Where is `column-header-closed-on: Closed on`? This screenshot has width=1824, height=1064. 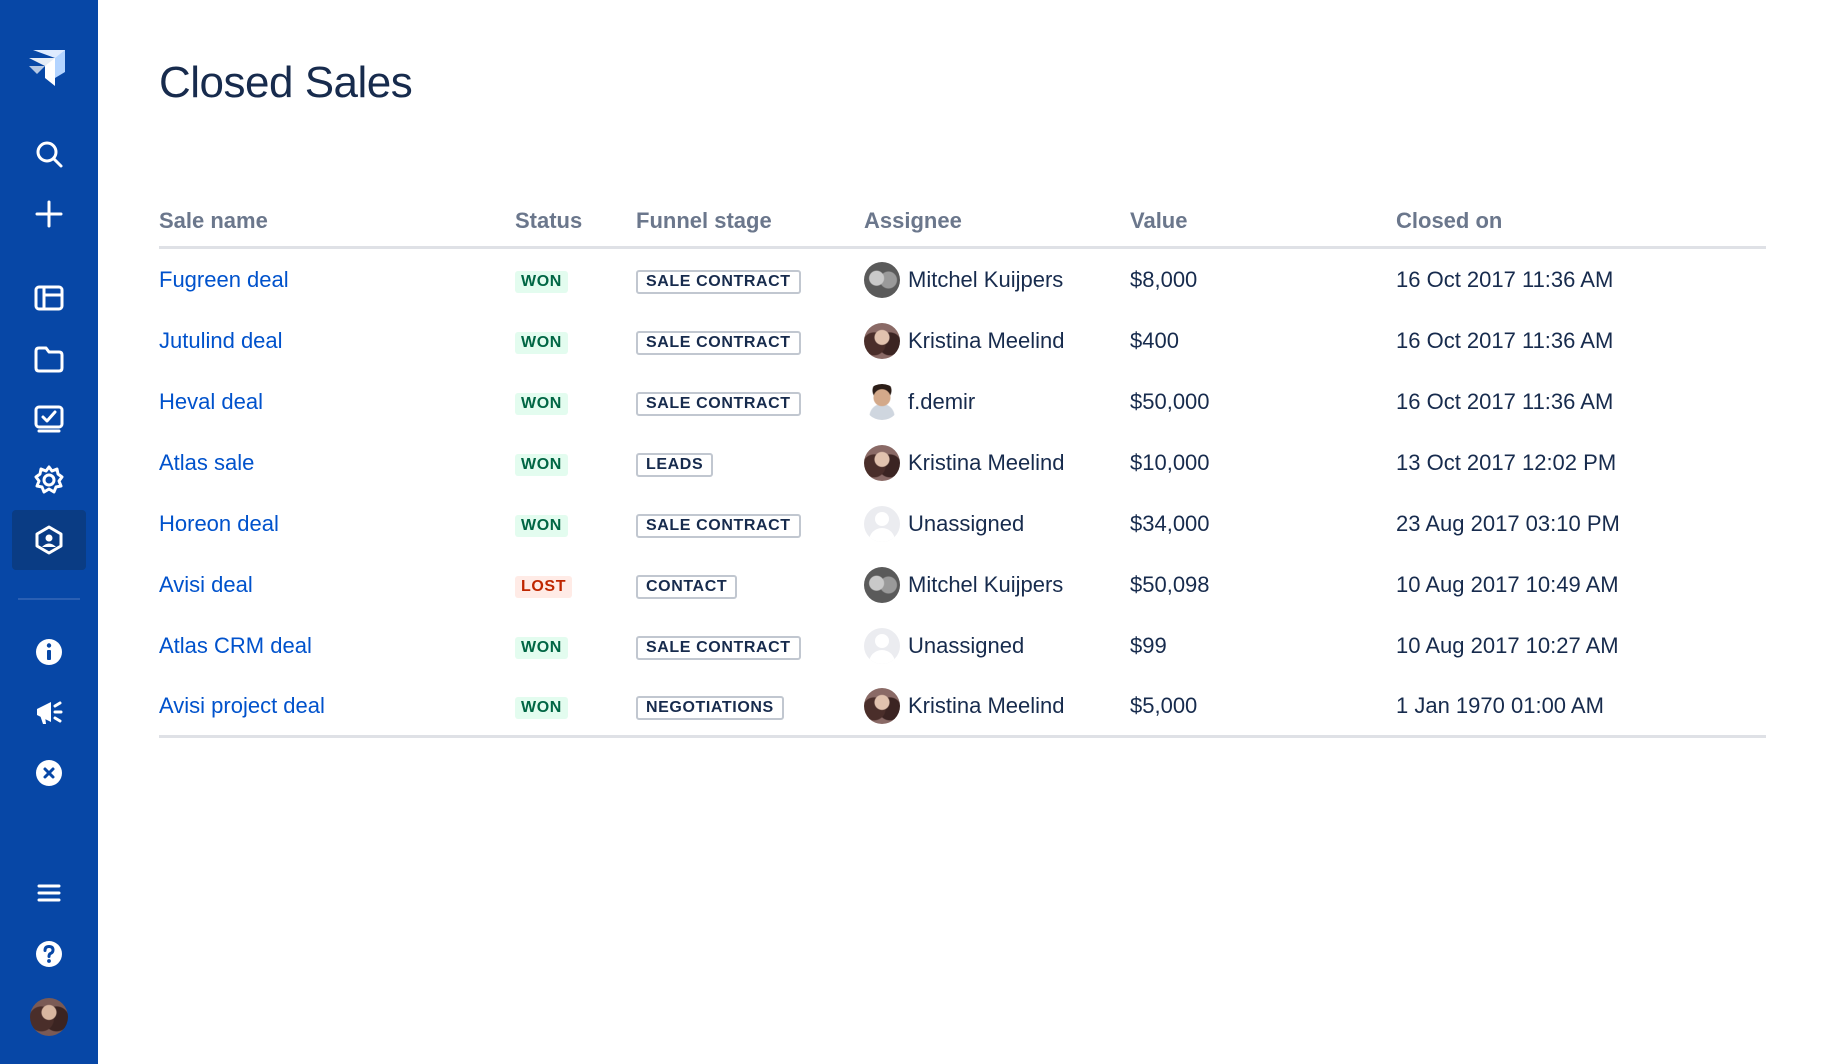
column-header-closed-on: Closed on is located at coordinates (1581, 227).